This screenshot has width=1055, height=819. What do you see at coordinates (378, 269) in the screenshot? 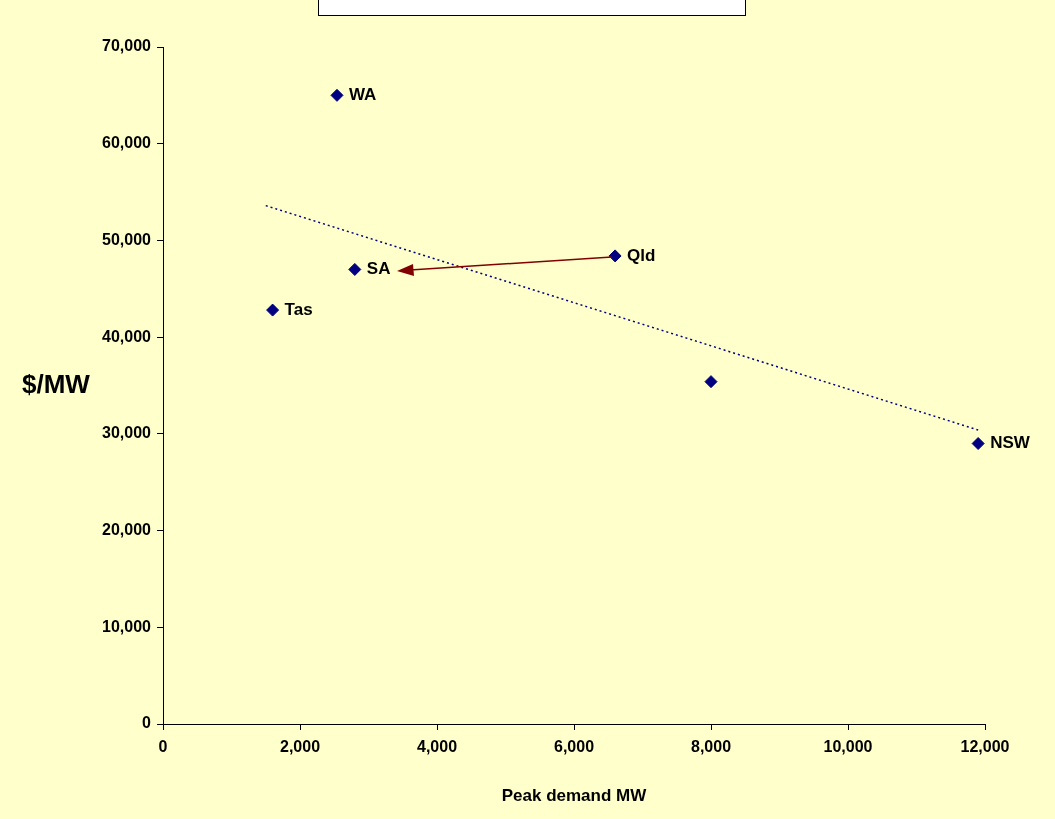
I see `annotation: SA` at bounding box center [378, 269].